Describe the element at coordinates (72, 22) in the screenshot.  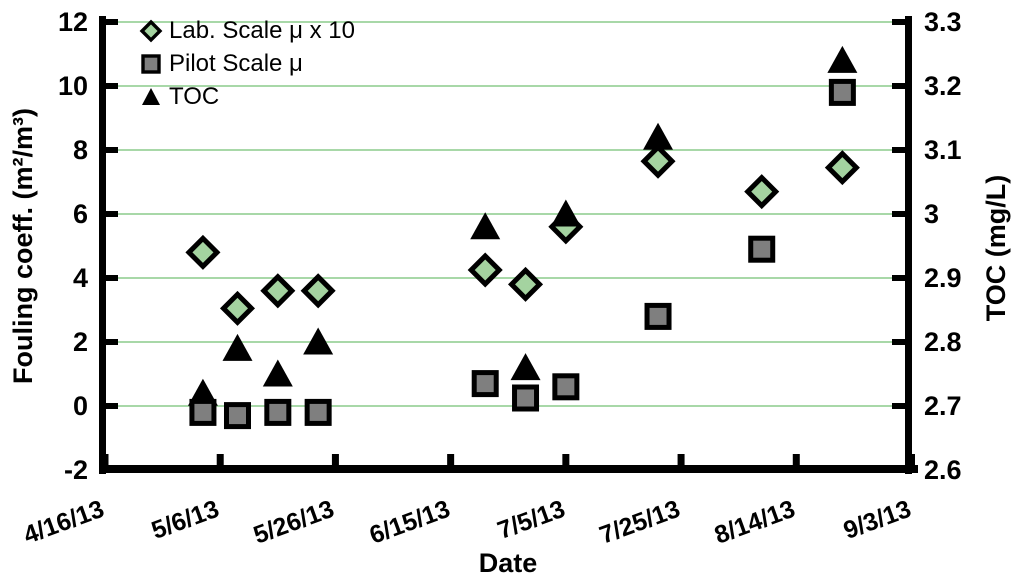
I see `y-left-tick-label: 12` at that location.